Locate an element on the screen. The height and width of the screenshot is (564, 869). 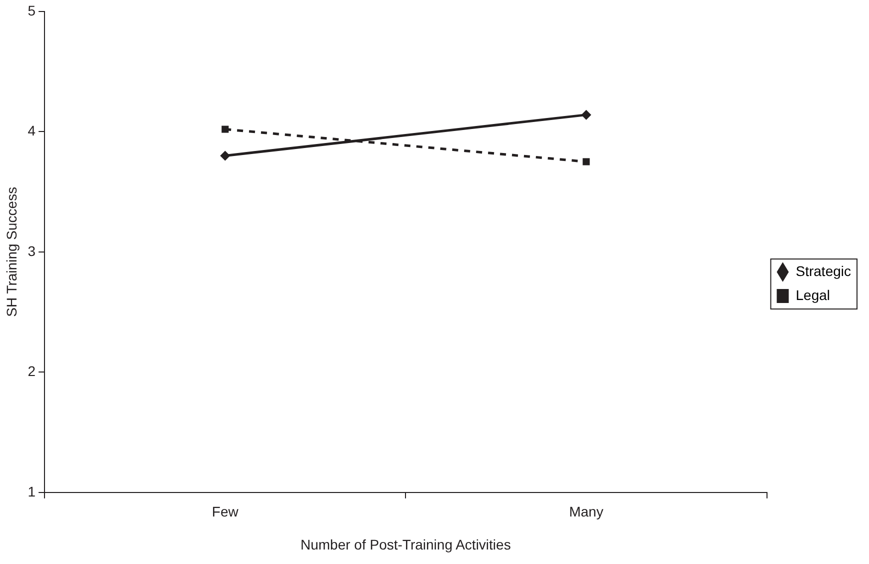
y-axis-title: SH Training Success is located at coordinates (11, 251).